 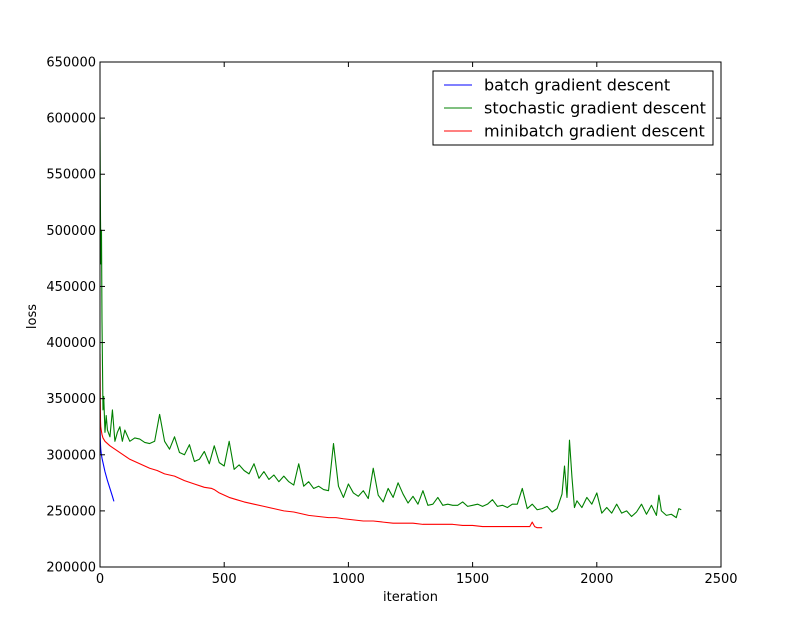 What do you see at coordinates (71, 175) in the screenshot?
I see `y-tick-label: 550000` at bounding box center [71, 175].